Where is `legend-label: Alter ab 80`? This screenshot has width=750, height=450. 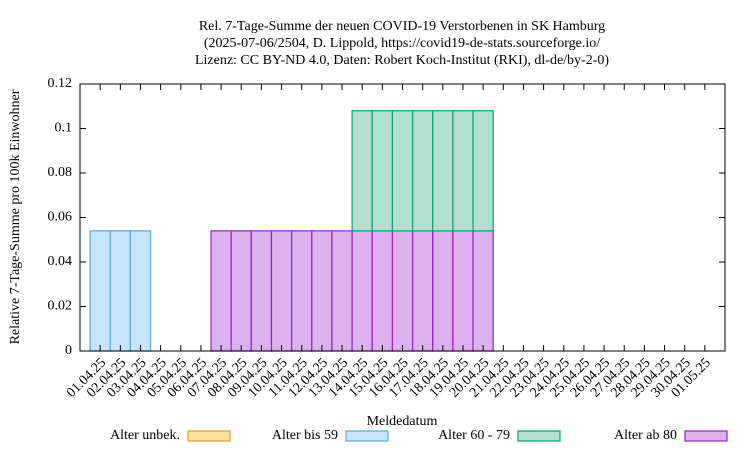
legend-label: Alter ab 80 is located at coordinates (645, 435).